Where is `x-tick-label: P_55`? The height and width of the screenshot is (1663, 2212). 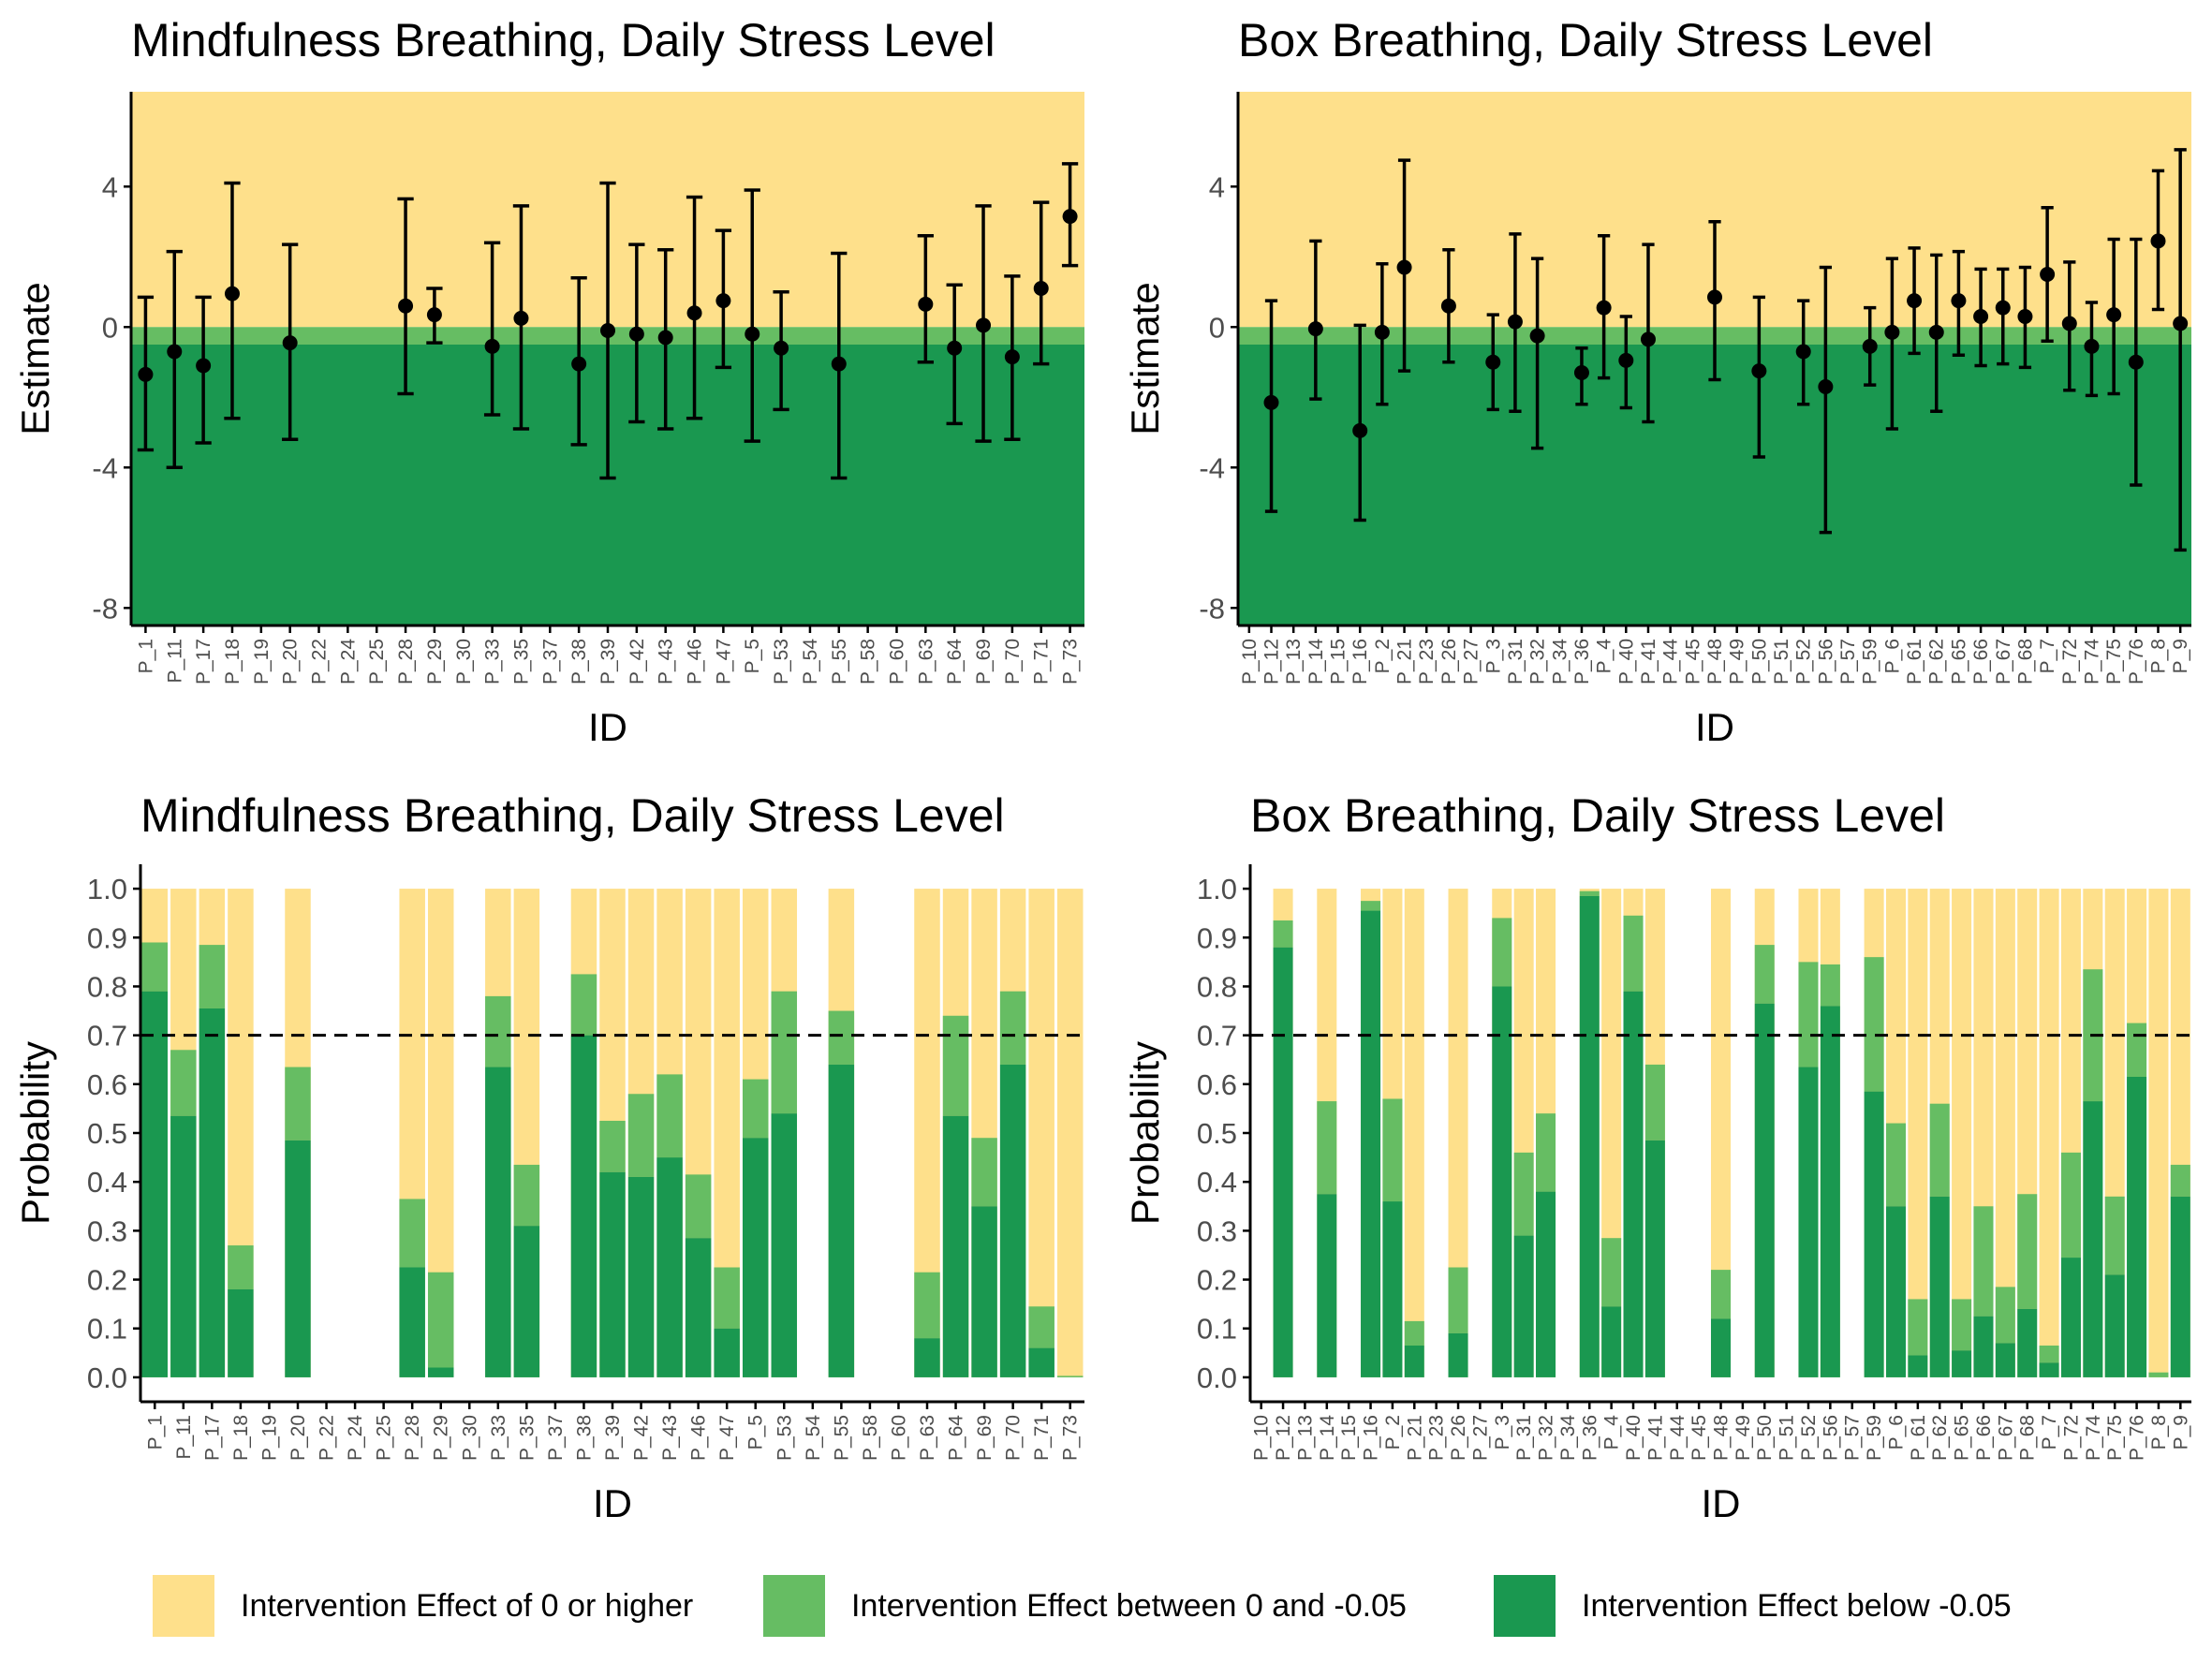 x-tick-label: P_55 is located at coordinates (840, 661).